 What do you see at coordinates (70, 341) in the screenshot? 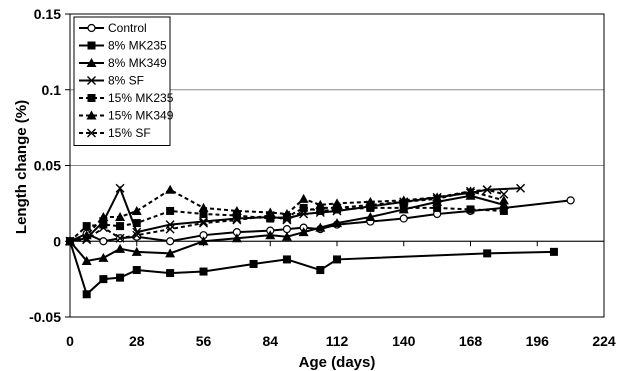
I see `x-tick-label-0: 0` at bounding box center [70, 341].